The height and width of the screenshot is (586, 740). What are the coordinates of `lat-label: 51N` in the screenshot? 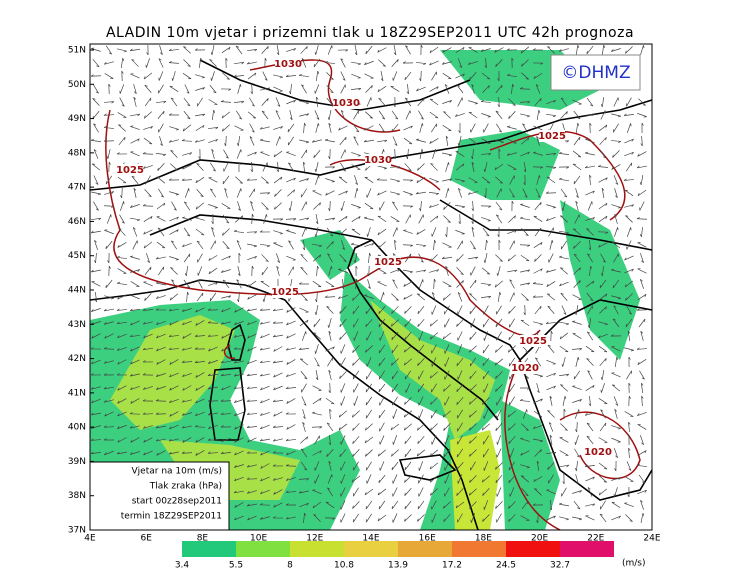 It's located at (77, 51).